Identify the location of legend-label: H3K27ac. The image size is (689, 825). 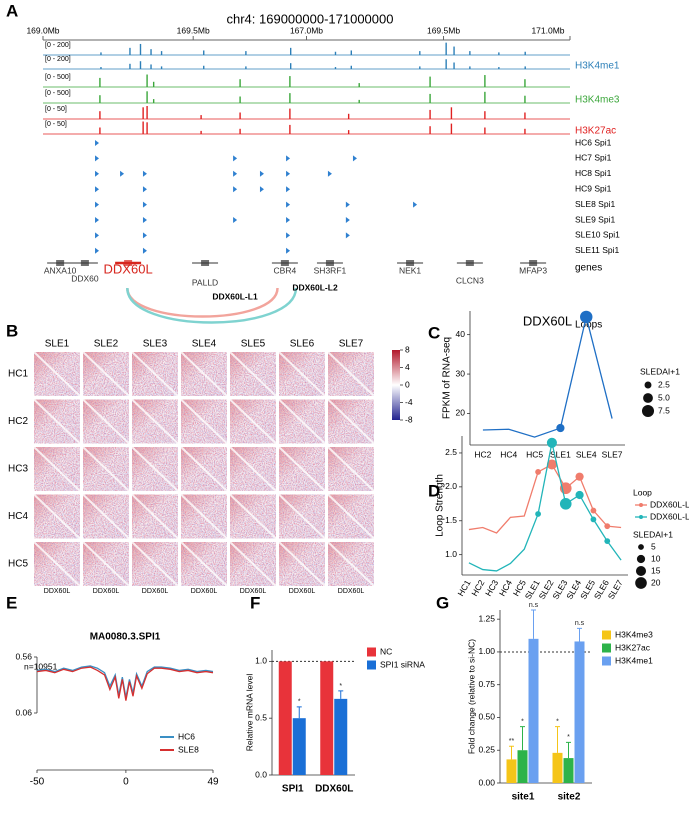
(633, 647).